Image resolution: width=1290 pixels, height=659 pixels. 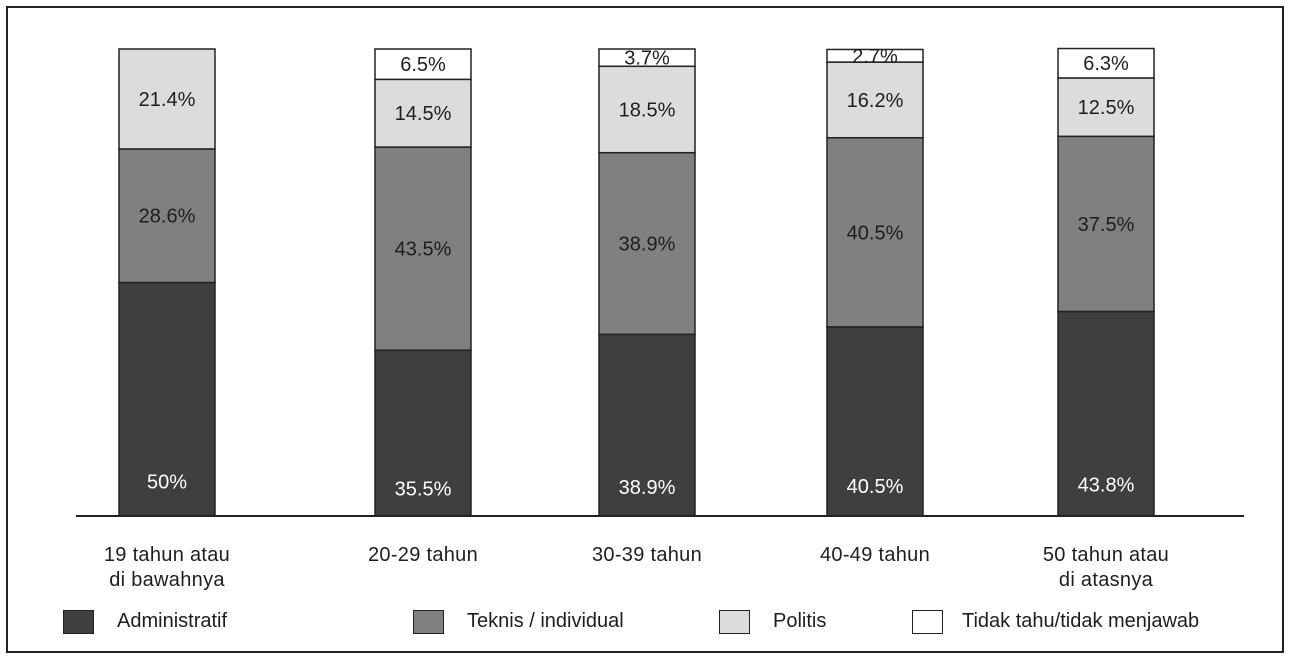 I want to click on legend-label: Tidak tahu/tidak menjawab, so click(x=1081, y=621).